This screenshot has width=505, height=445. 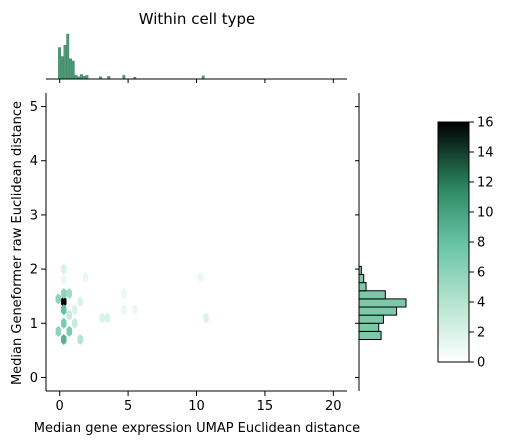 I want to click on y-axis-label: Median Geneformer raw Euclidean distance, so click(x=17, y=243).